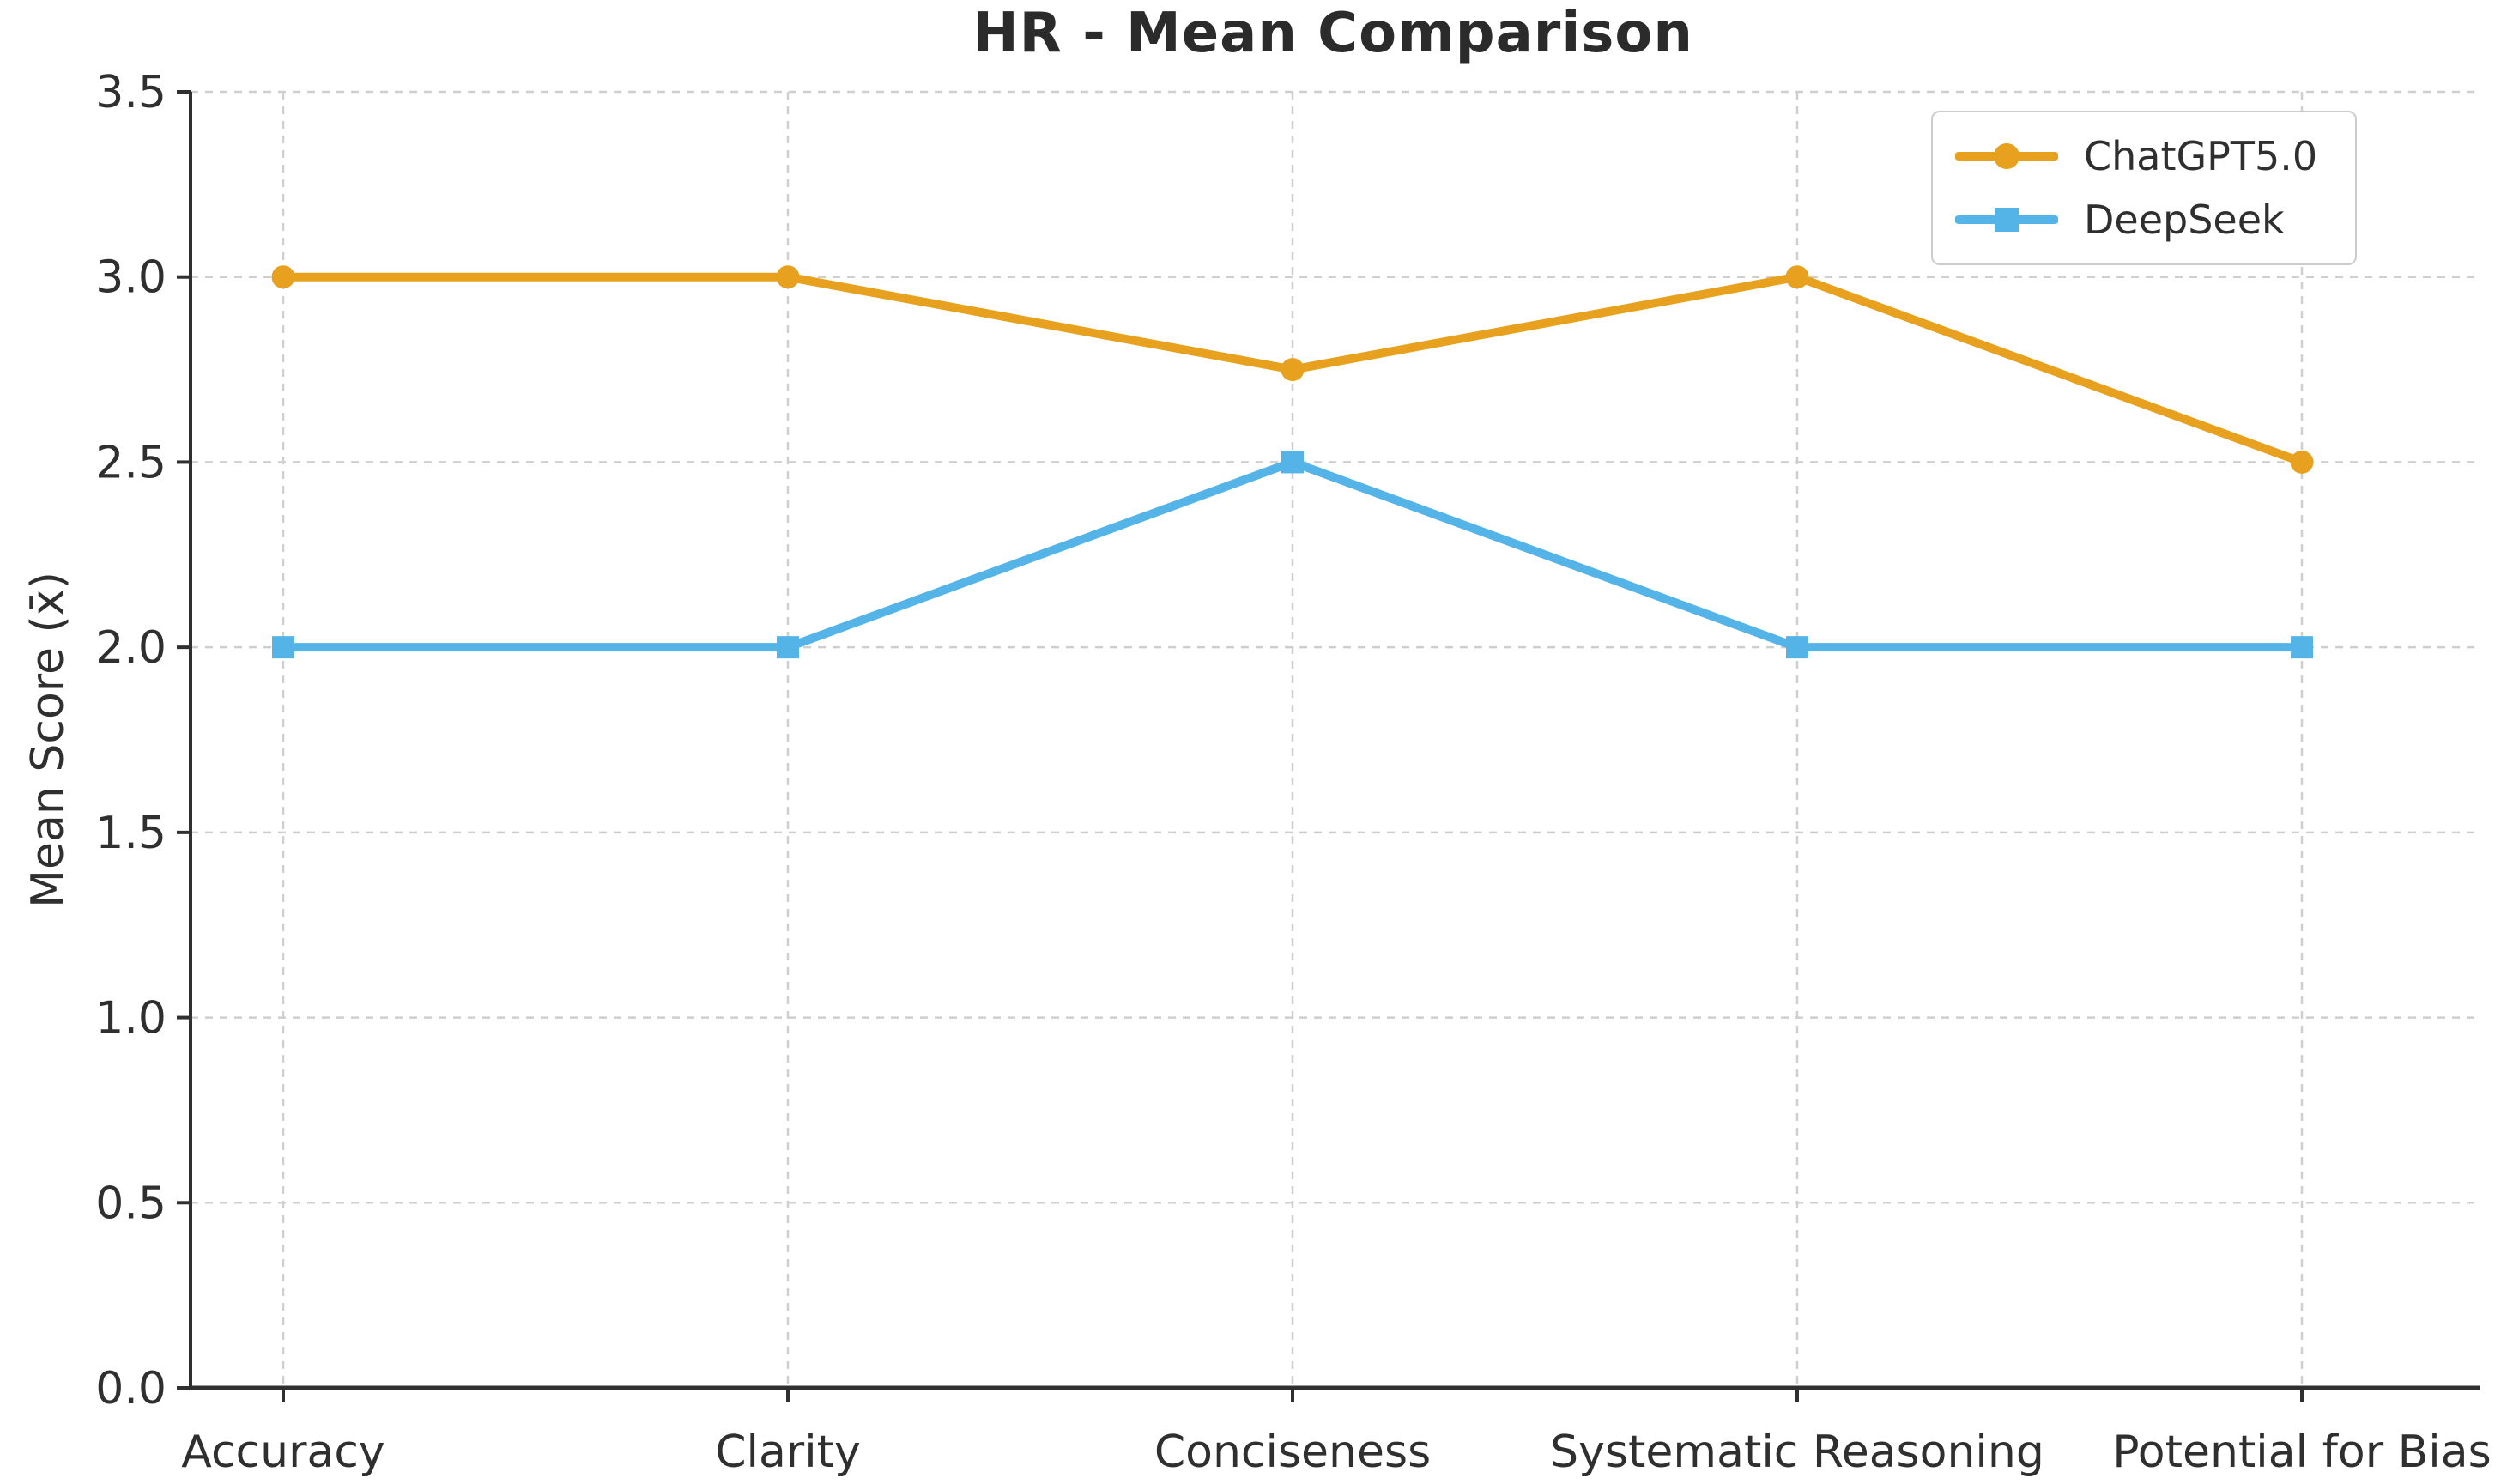 This screenshot has height=1484, width=2513. Describe the element at coordinates (788, 1452) in the screenshot. I see `x-tick-label: Clarity` at that location.